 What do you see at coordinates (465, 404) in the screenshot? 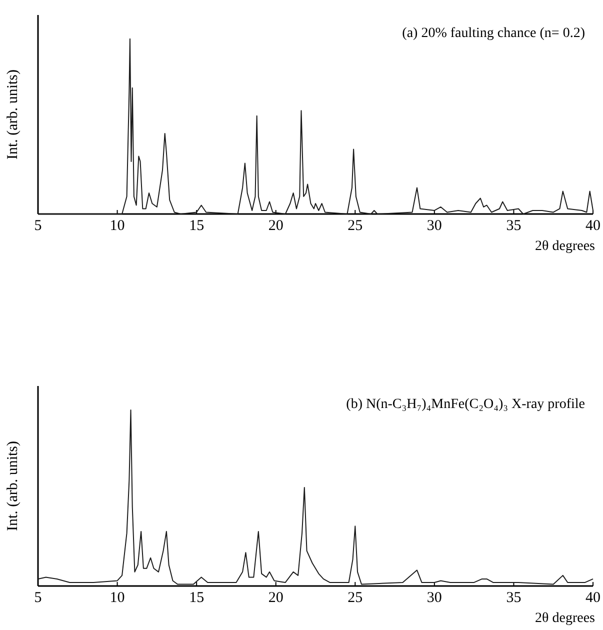
I see `chart-title: (b) N(n-C₃H₇)₄MnFe(C₂O₄)₃ X-ray profile` at bounding box center [465, 404].